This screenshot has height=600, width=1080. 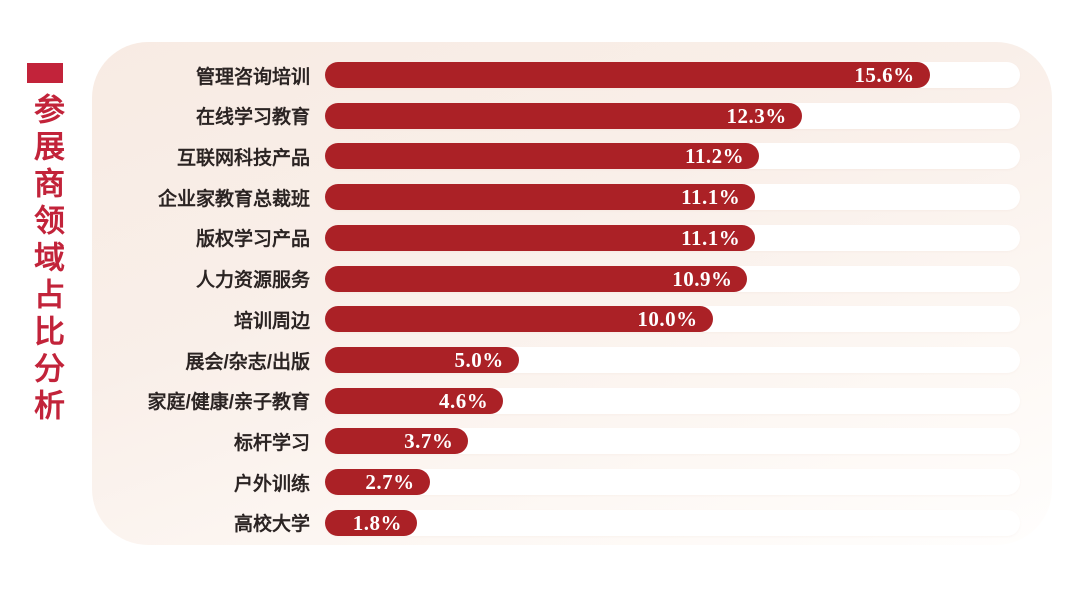 I want to click on bar-row: 在线学习教育 12.3%, so click(x=560, y=115).